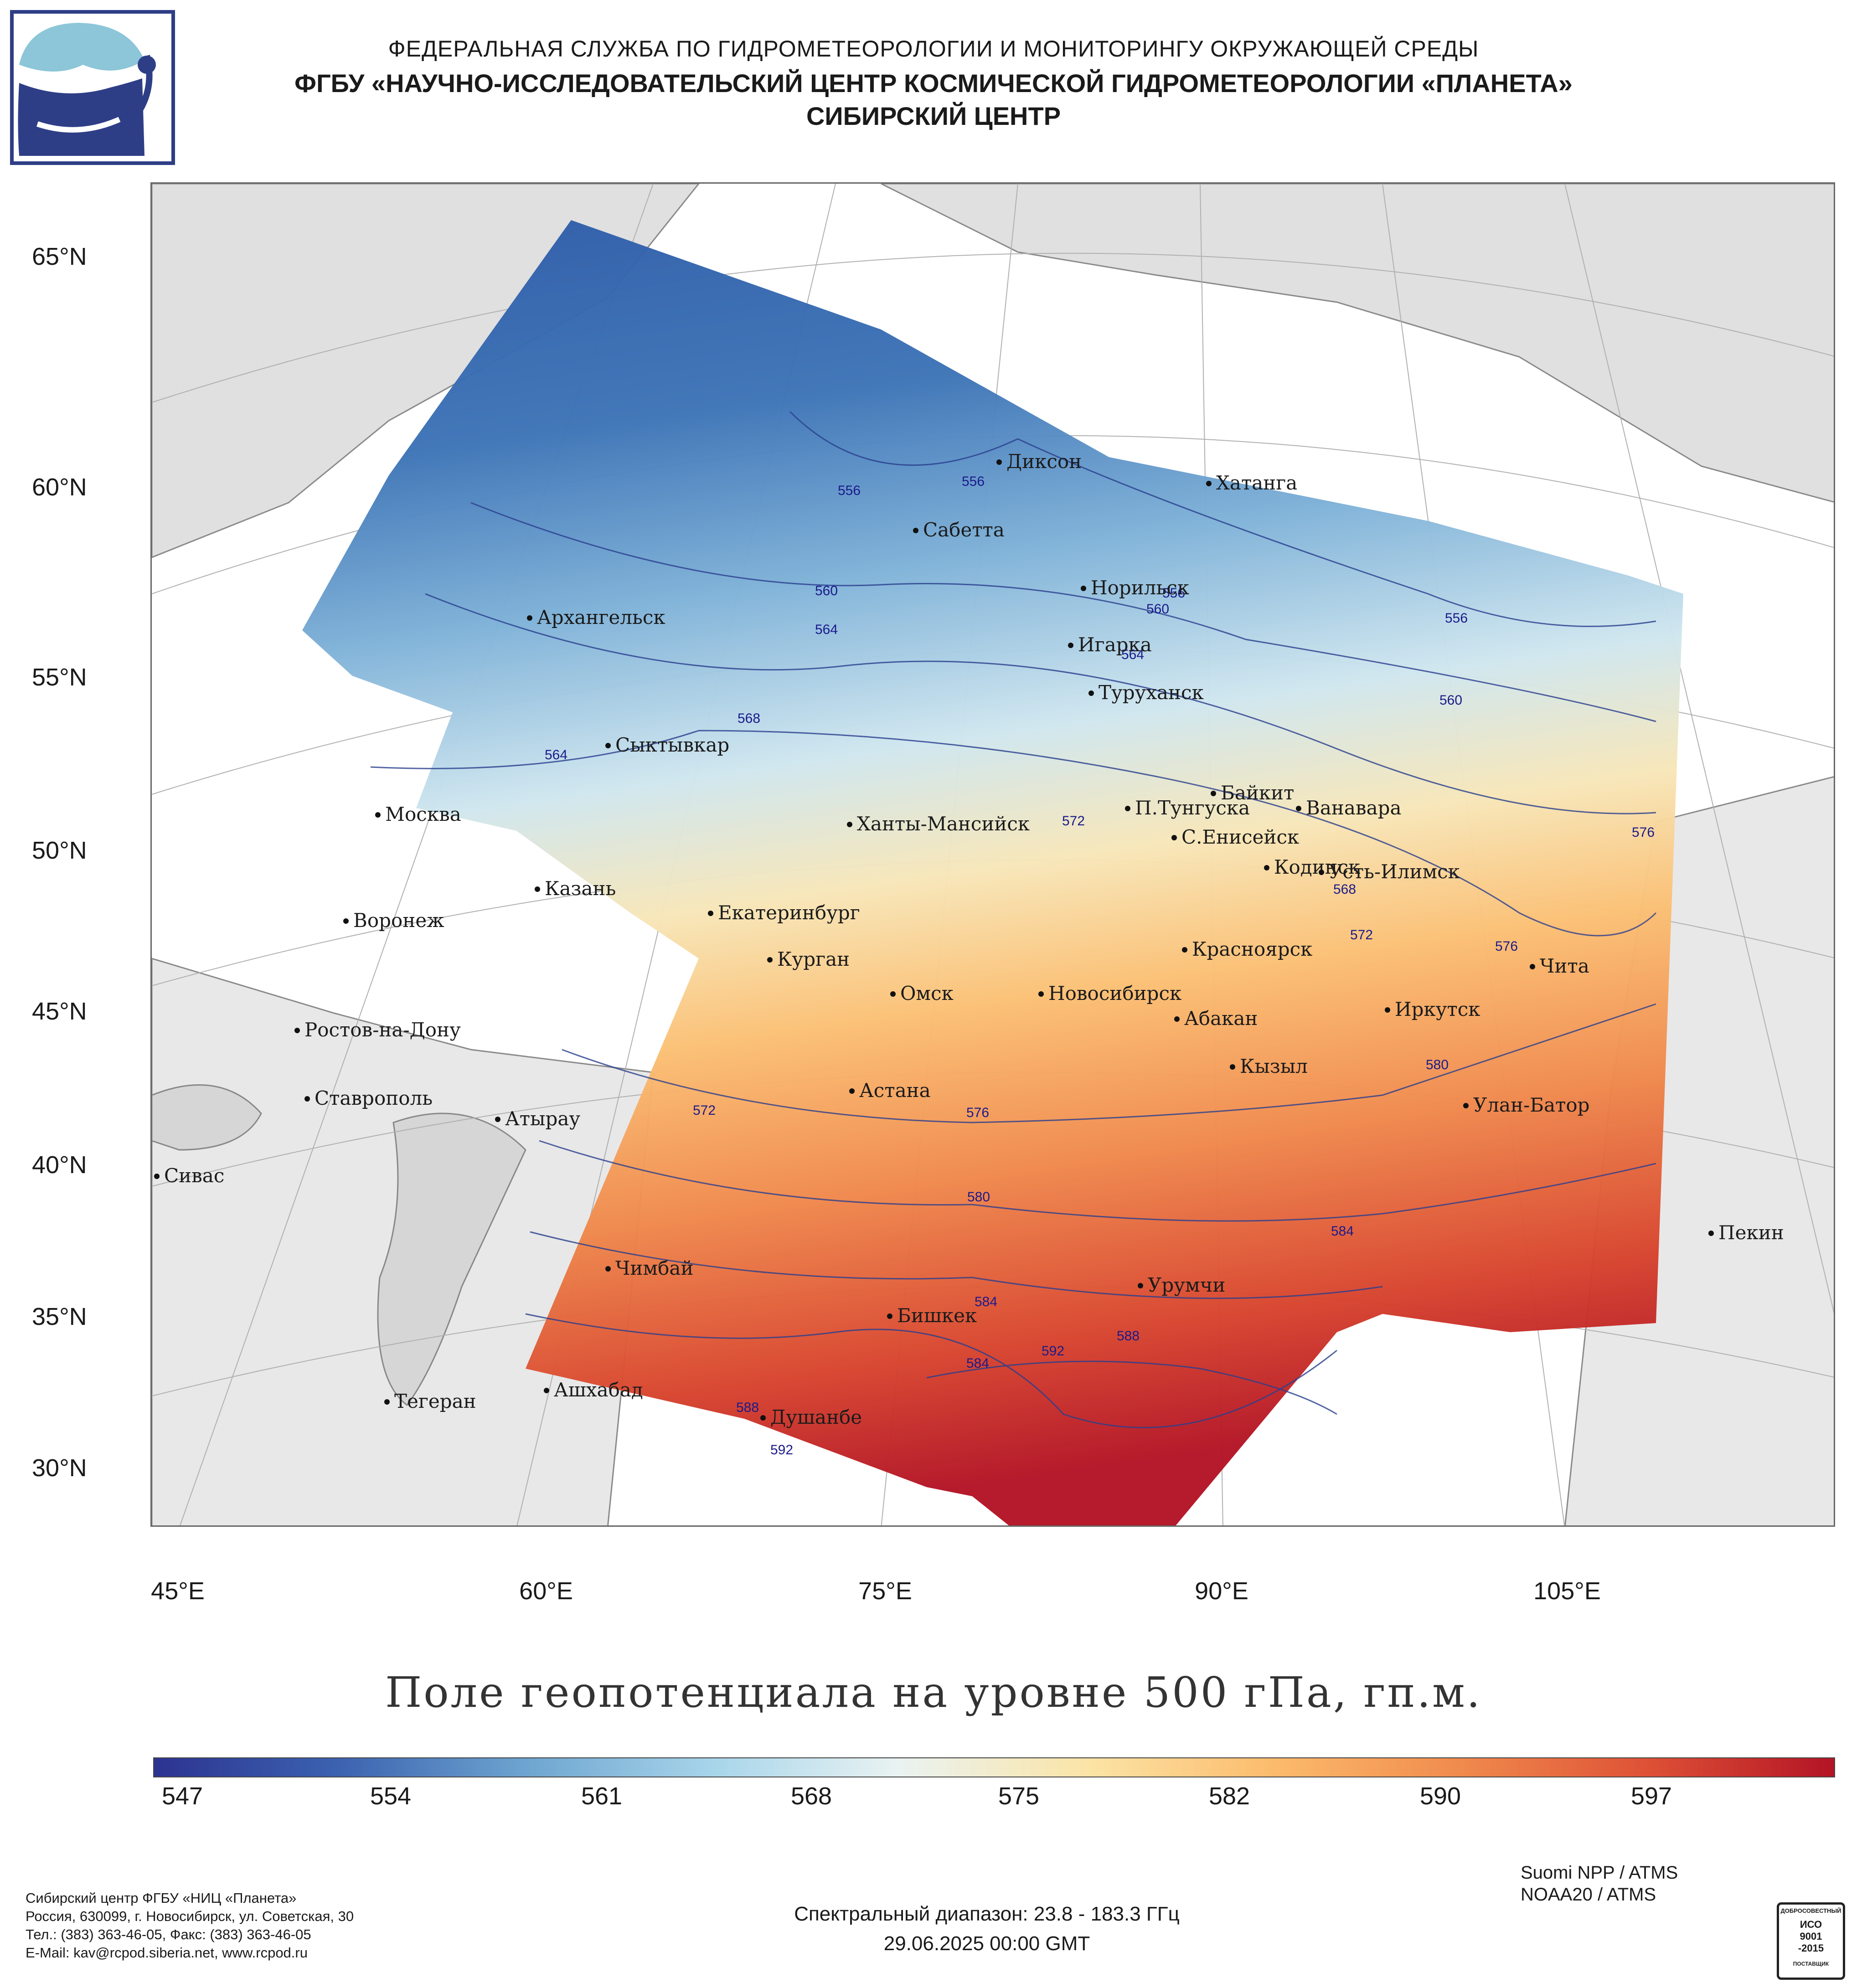 The image size is (1867, 1988). Describe the element at coordinates (1110, 644) in the screenshot. I see `city-label: Игарка` at that location.